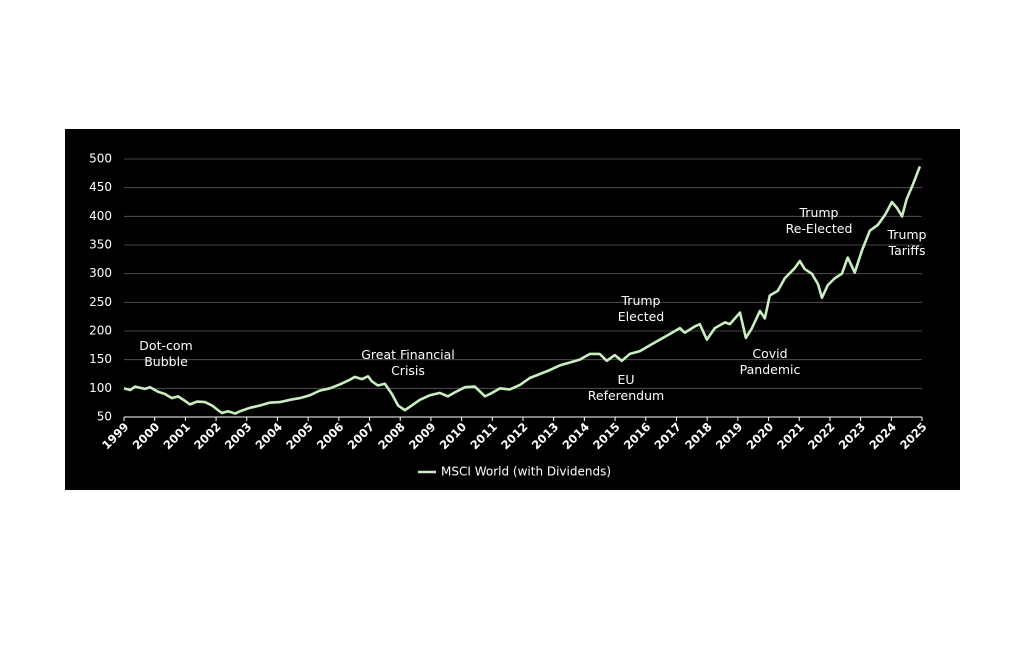  Describe the element at coordinates (408, 370) in the screenshot. I see `annotation-line: Crisis` at that location.